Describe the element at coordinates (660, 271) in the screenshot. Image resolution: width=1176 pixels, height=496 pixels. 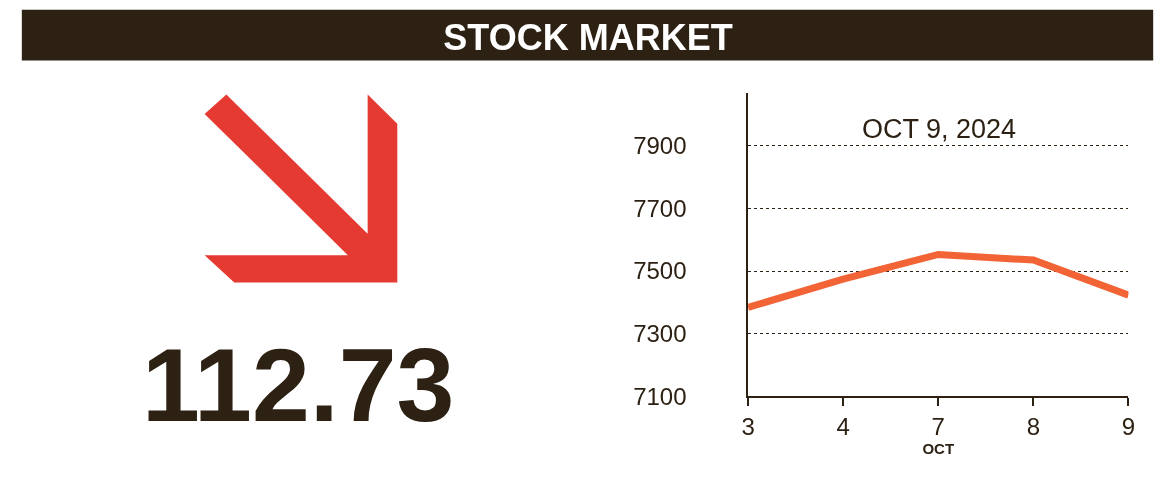
I see `y-tick-label: 7500` at that location.